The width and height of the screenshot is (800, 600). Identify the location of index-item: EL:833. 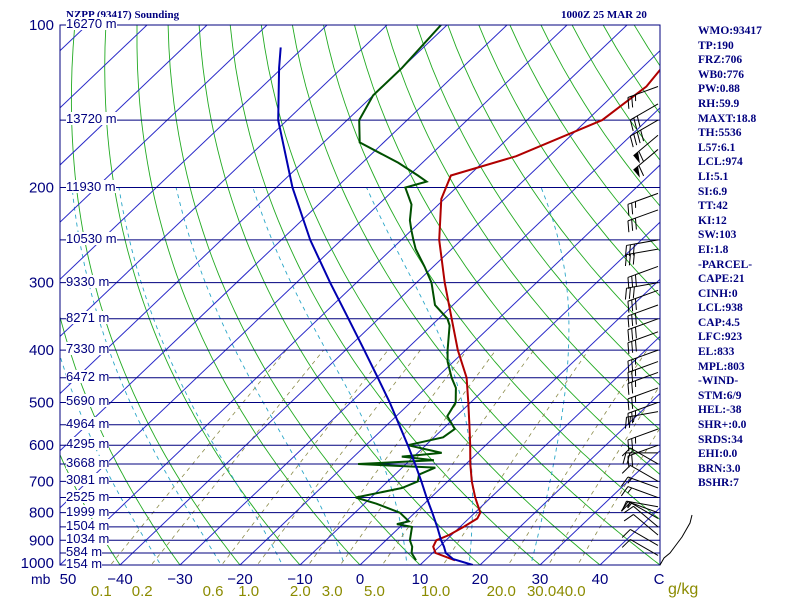
(716, 352).